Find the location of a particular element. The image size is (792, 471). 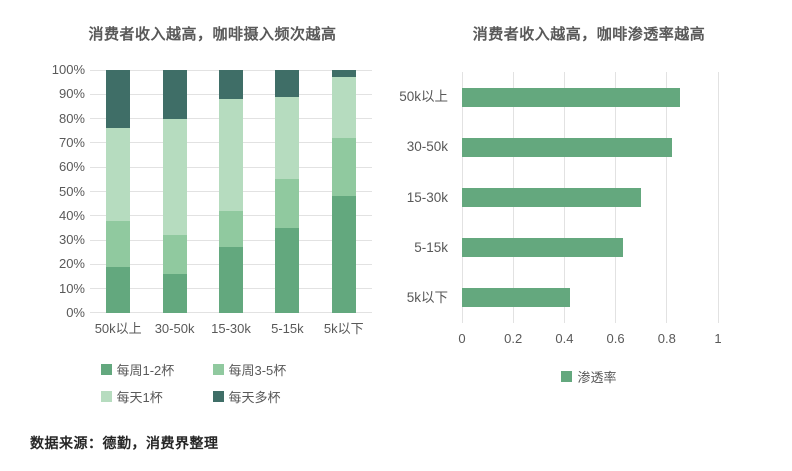

x-axis-tick-label: 1 is located at coordinates (718, 338).